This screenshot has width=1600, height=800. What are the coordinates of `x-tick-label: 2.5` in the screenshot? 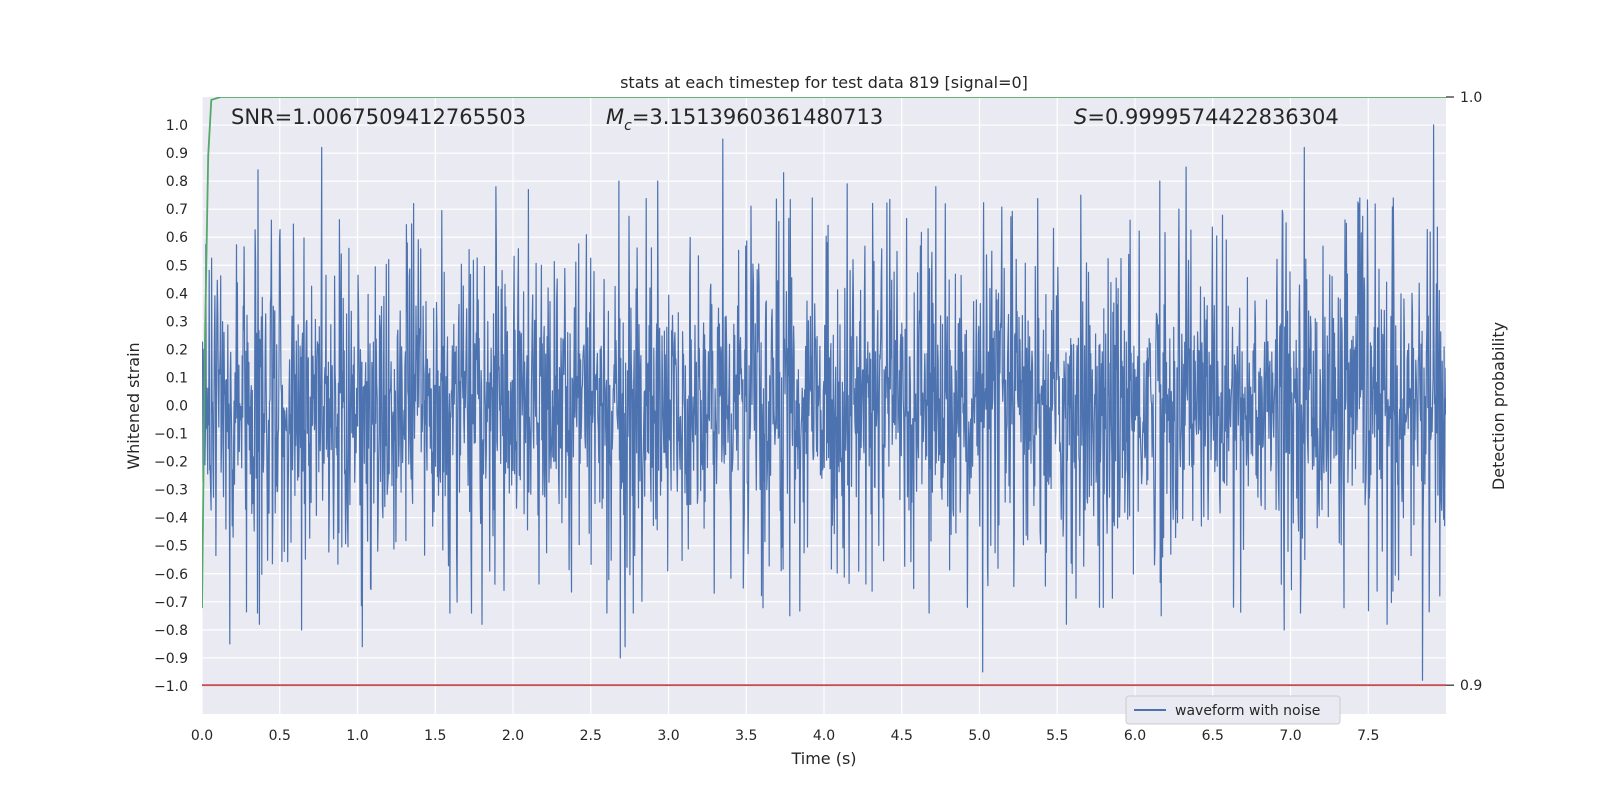 It's located at (591, 736).